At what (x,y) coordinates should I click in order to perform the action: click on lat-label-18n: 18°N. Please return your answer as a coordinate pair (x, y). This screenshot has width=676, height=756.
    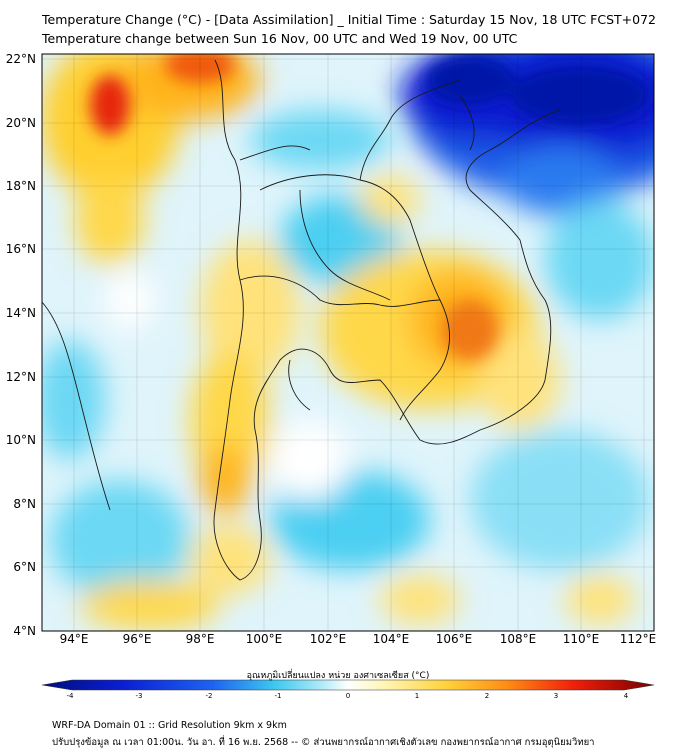
    Looking at the image, I should click on (20, 186).